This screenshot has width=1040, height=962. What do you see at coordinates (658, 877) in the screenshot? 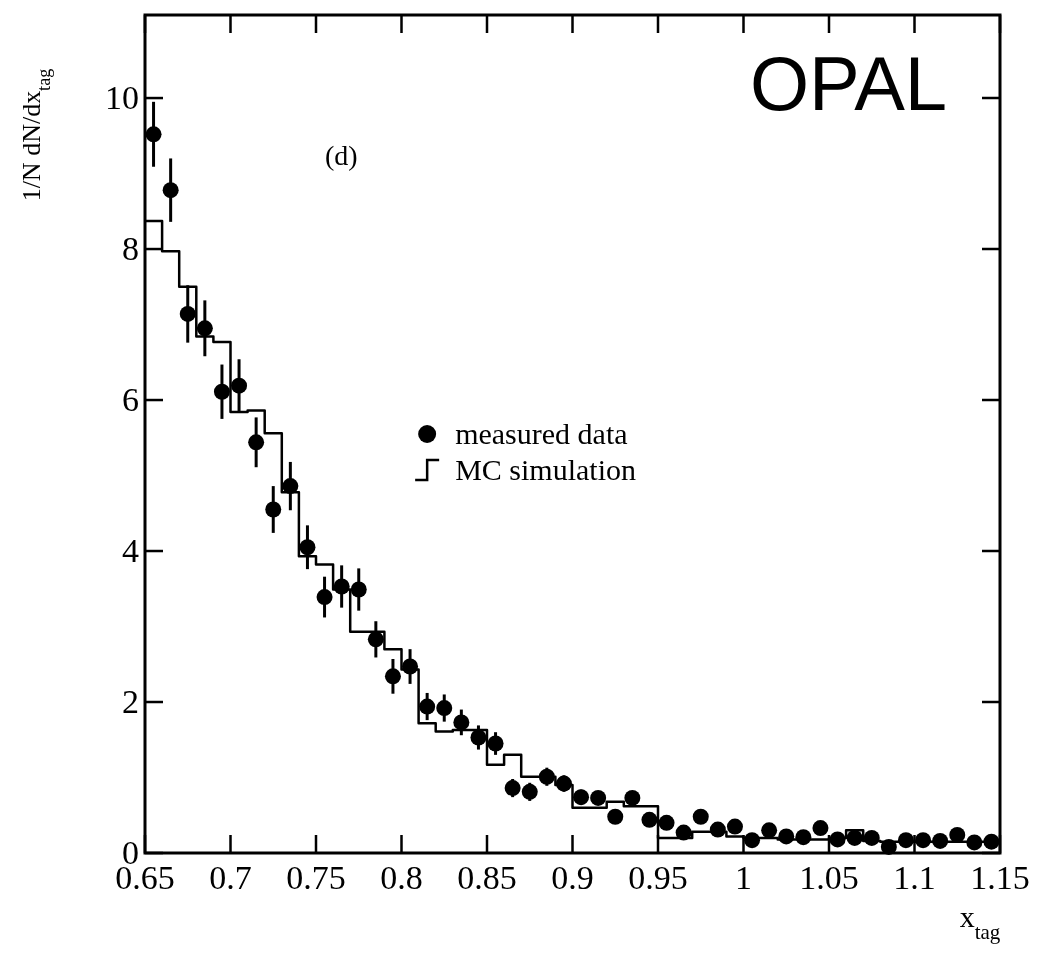
I see `x-tick-label: 0.95` at bounding box center [658, 877].